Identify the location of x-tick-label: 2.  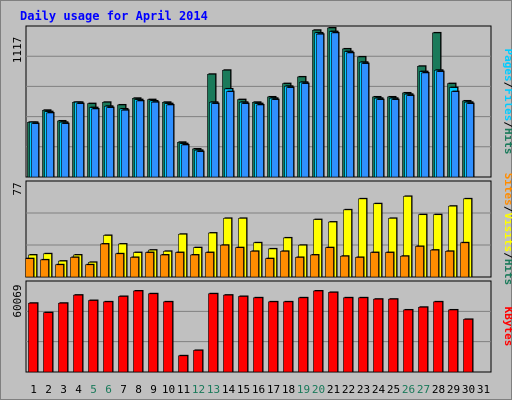
(48, 389).